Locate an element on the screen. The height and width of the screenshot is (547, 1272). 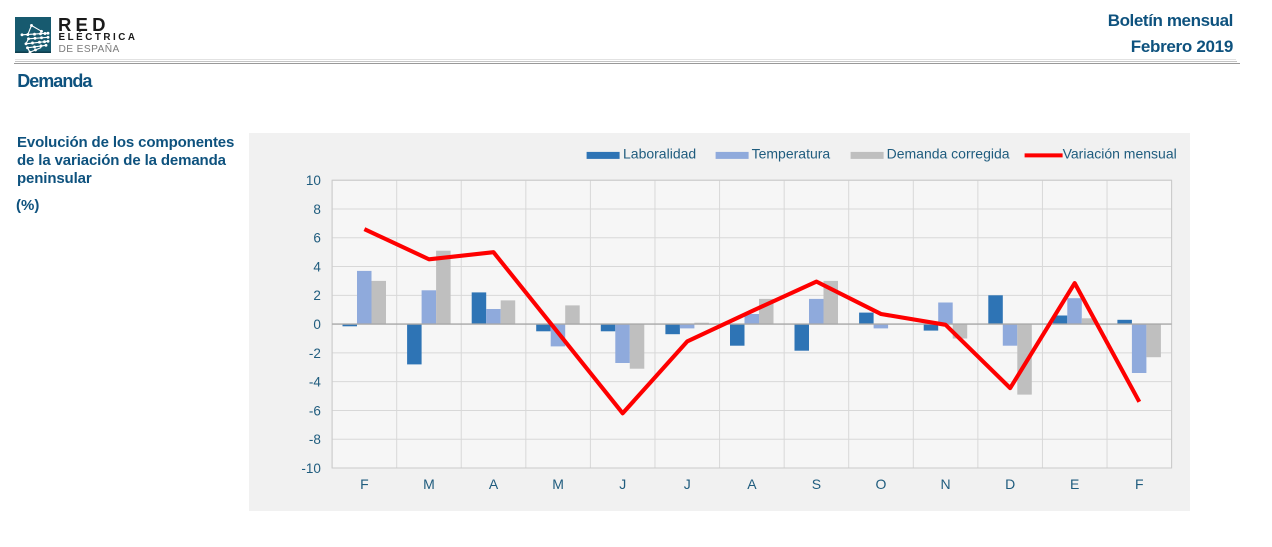
svg-text: -4 is located at coordinates (315, 382).